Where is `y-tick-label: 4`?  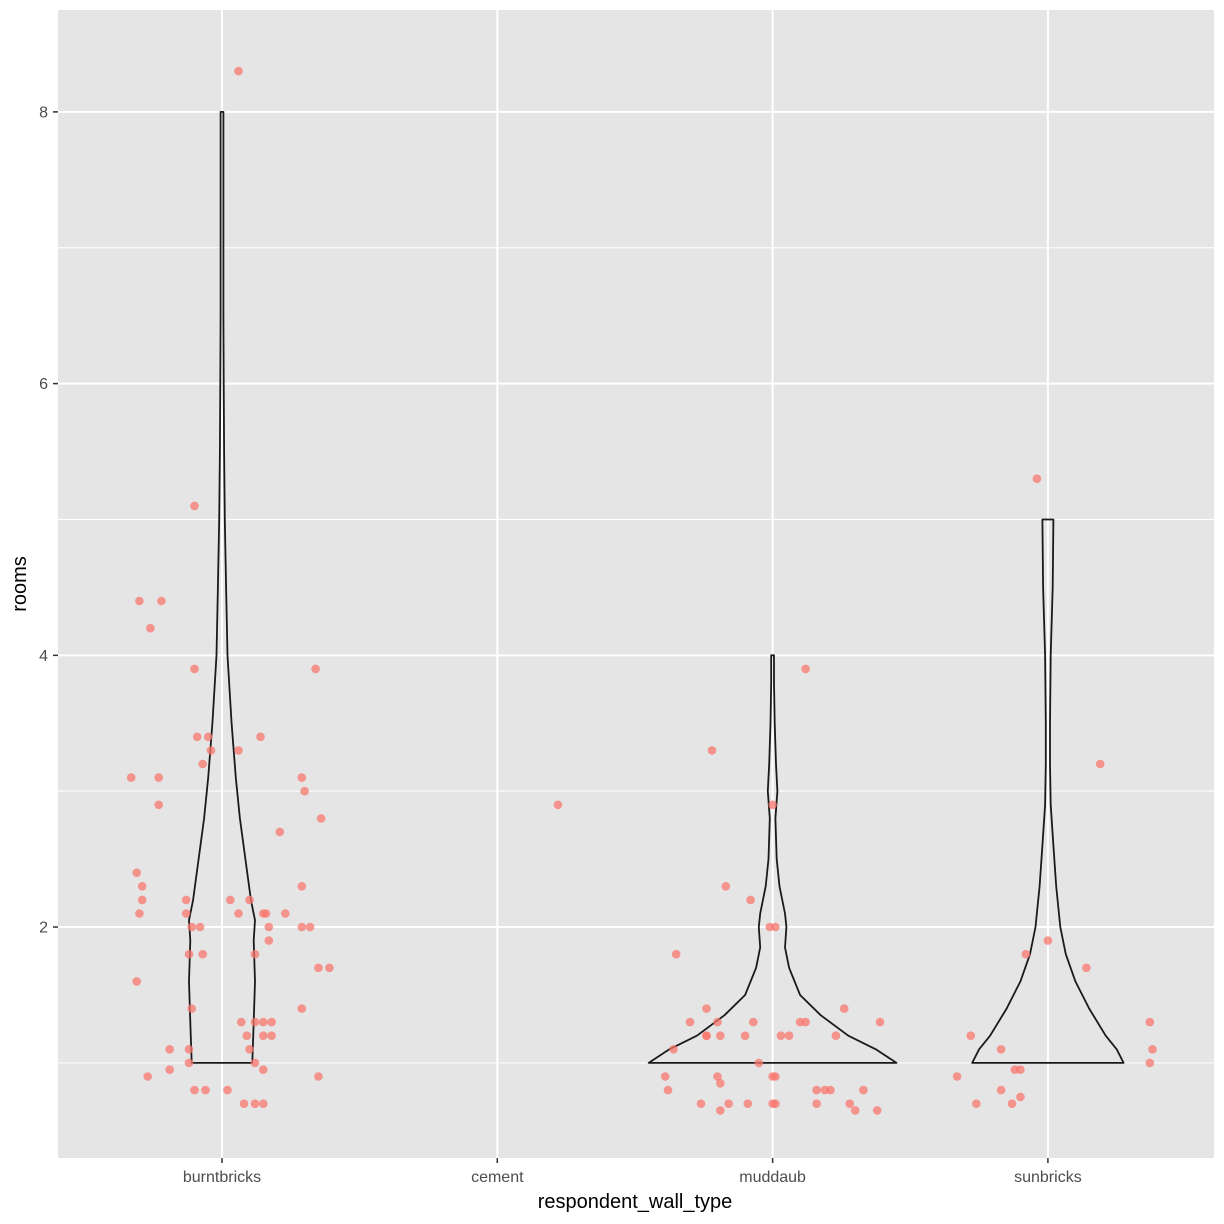
y-tick-label: 4 is located at coordinates (43, 656).